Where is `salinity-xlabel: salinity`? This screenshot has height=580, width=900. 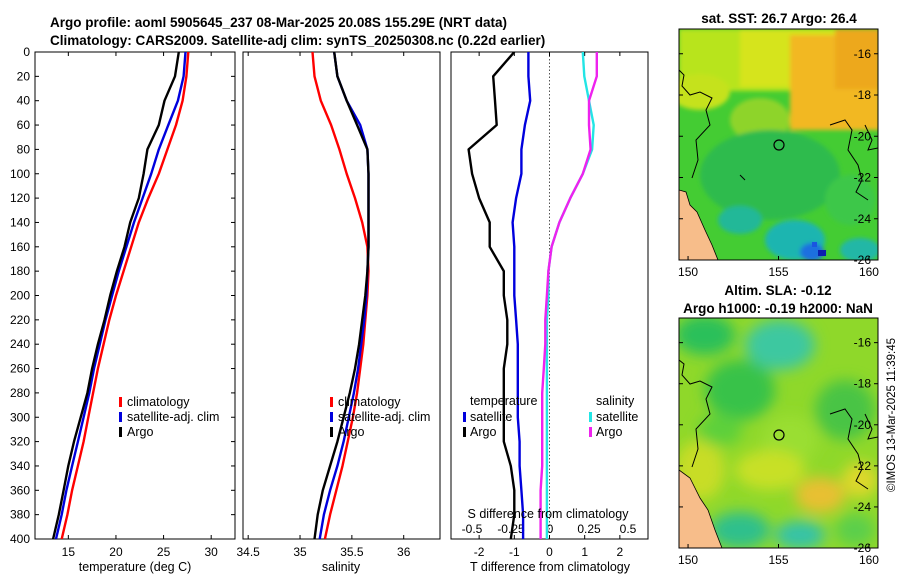
salinity-xlabel: salinity is located at coordinates (341, 567).